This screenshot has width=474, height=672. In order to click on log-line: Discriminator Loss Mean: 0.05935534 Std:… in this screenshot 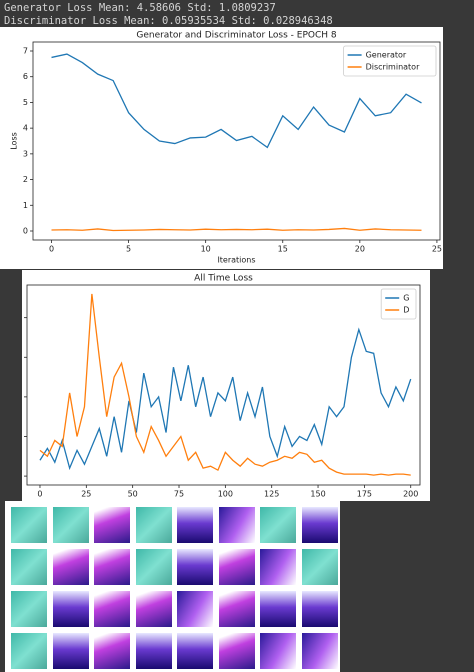, I will do `click(168, 21)`.